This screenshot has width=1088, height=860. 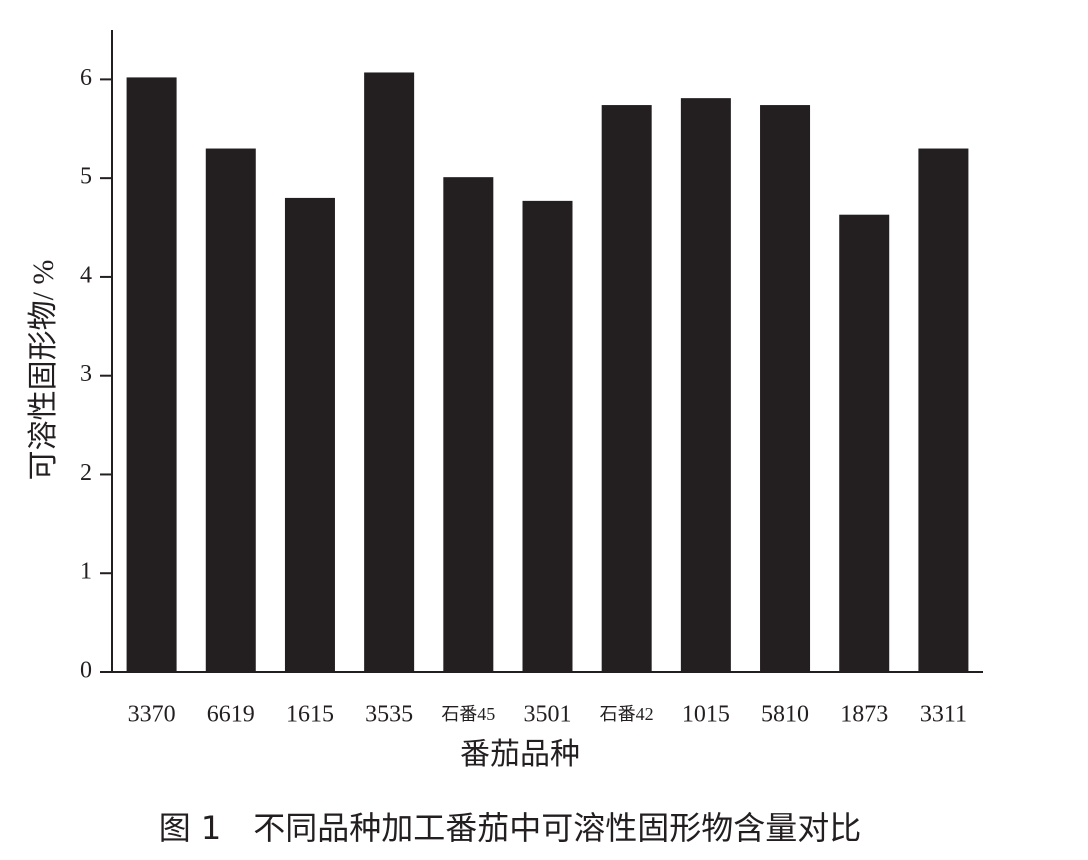 I want to click on y-tick-label: 6, so click(x=86, y=78).